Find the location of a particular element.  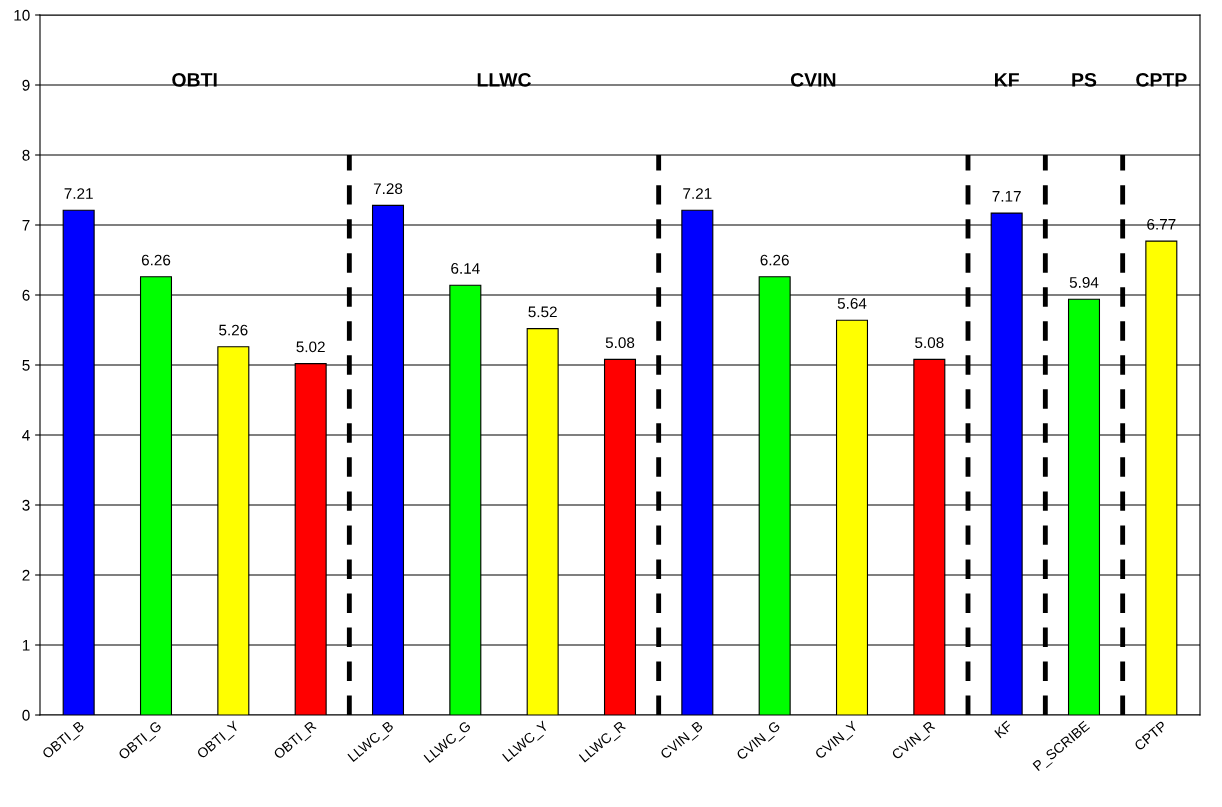

y-tick-label: 10 is located at coordinates (22, 15).